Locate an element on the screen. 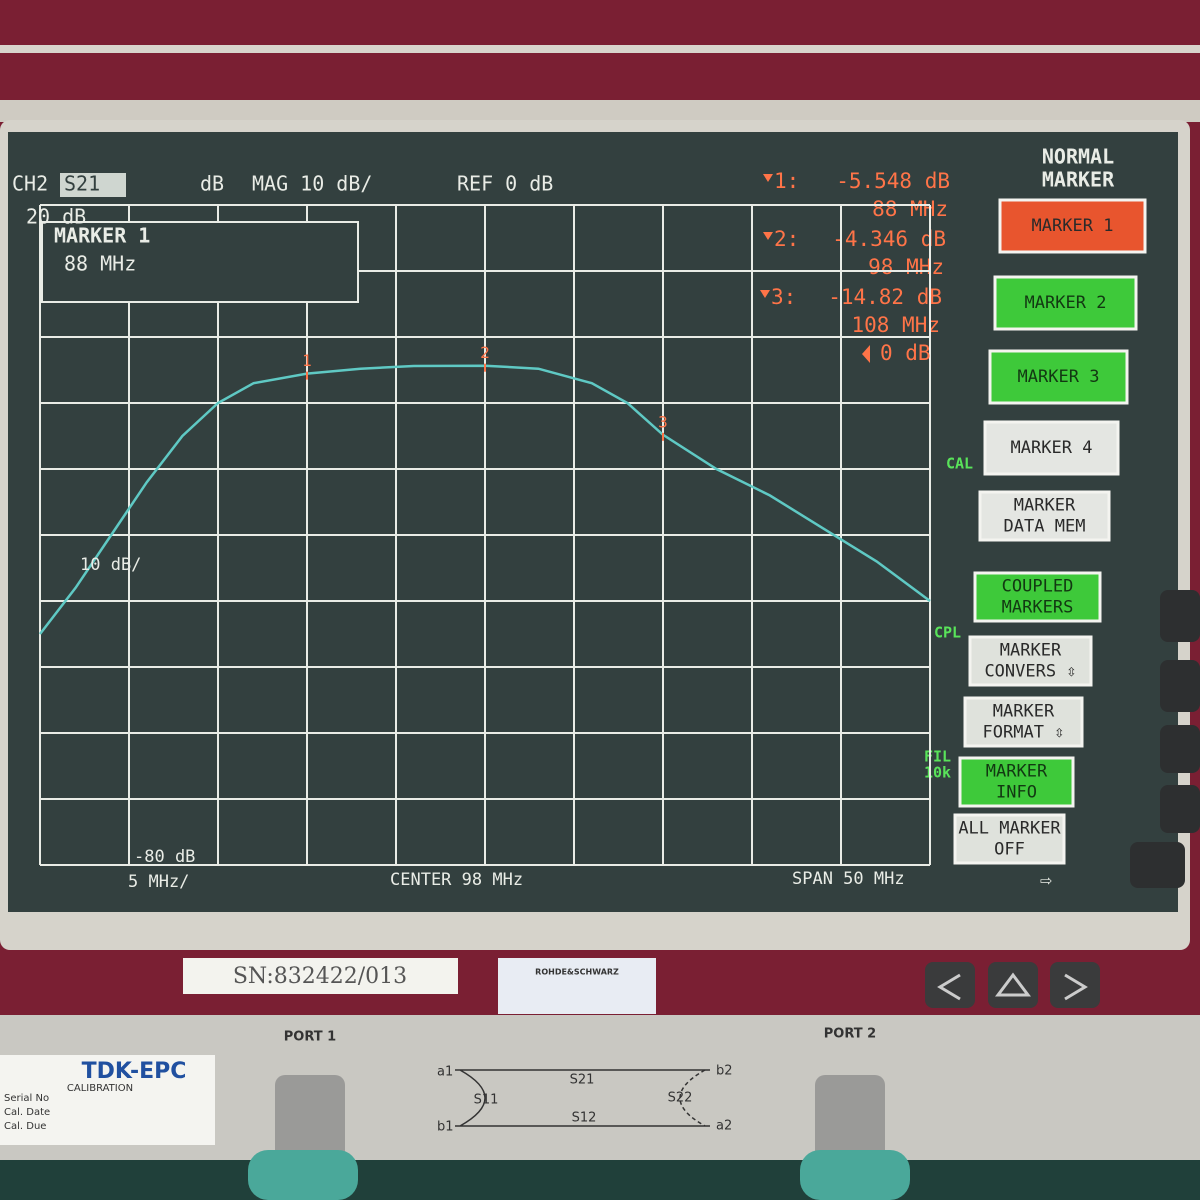 This screenshot has width=1200, height=1200. nav-keys is located at coordinates (1012, 985).